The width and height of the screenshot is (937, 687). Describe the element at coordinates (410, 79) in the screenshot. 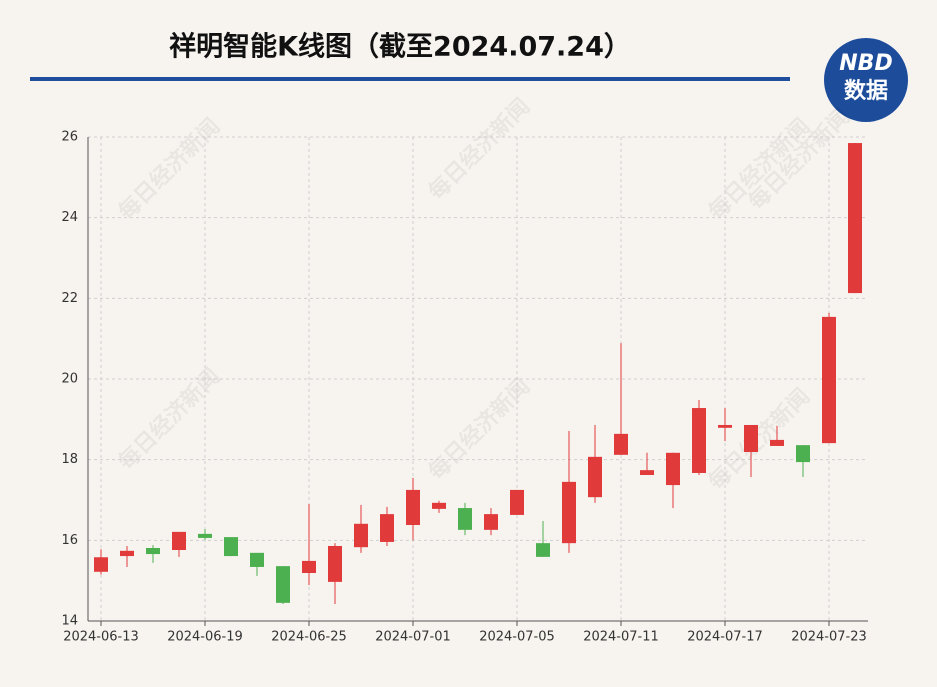

I see `title-rule` at that location.